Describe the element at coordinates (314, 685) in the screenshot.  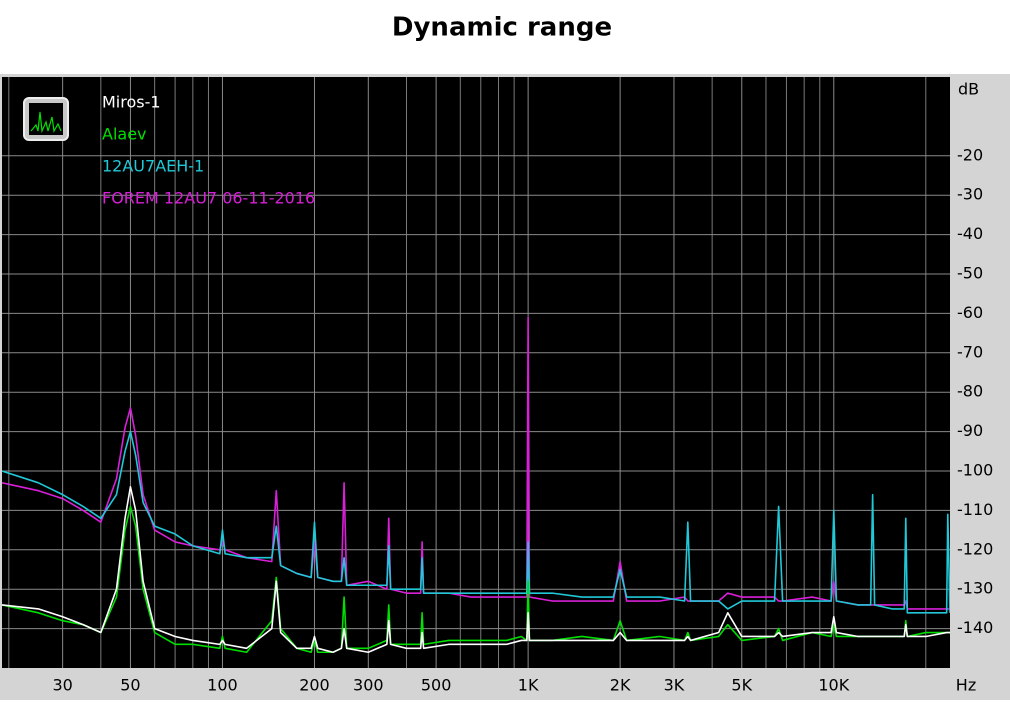
I see `x-tick-label: 200` at that location.